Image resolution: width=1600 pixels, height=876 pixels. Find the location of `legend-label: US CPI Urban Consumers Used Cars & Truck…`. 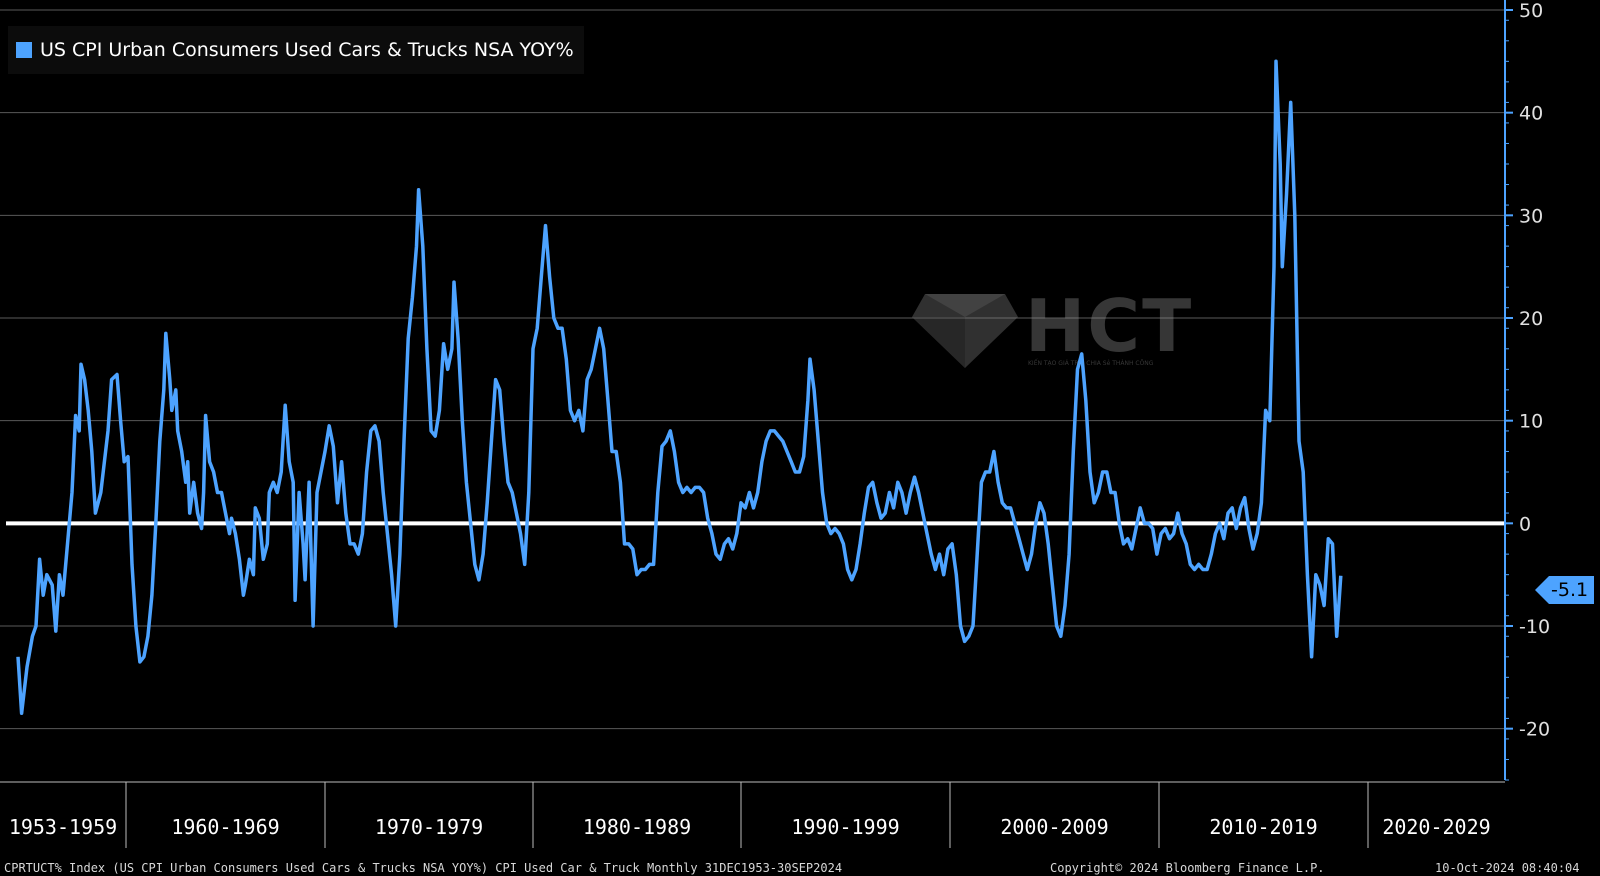

legend-label: US CPI Urban Consumers Used Cars & Truck… is located at coordinates (307, 50).